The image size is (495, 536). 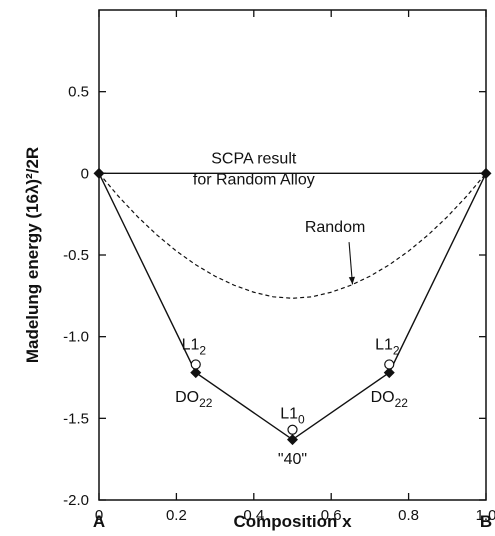 What do you see at coordinates (292, 459) in the screenshot?
I see `annotation-label-40: "40"` at bounding box center [292, 459].